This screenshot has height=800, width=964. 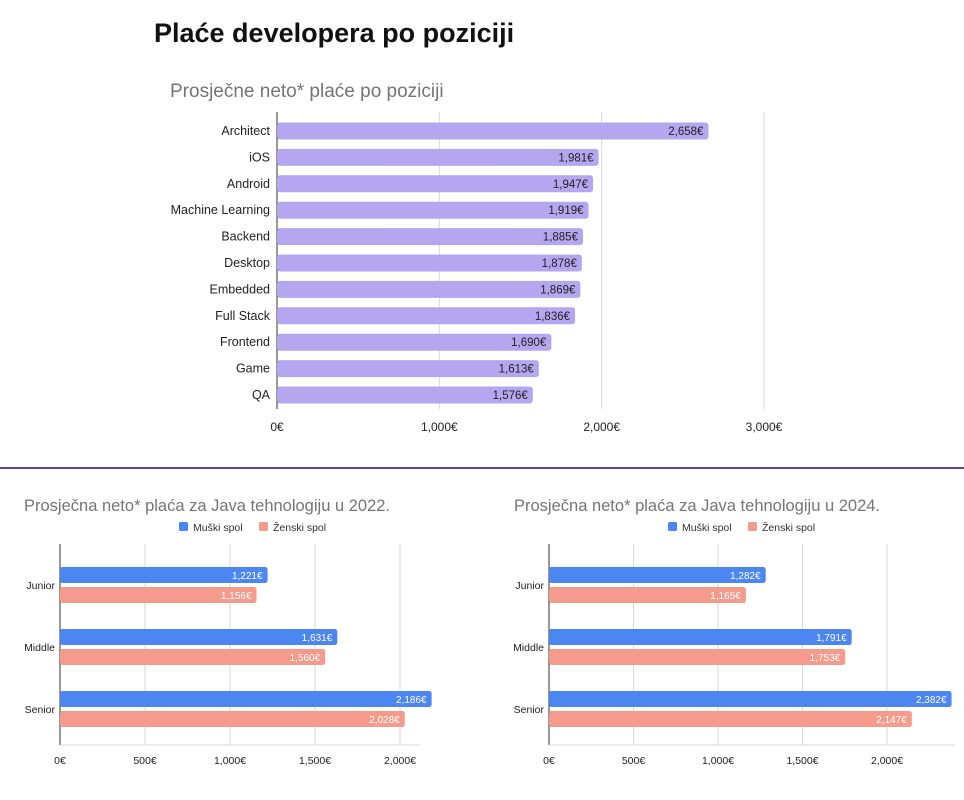 I want to click on category-label: Frontend, so click(x=245, y=342).